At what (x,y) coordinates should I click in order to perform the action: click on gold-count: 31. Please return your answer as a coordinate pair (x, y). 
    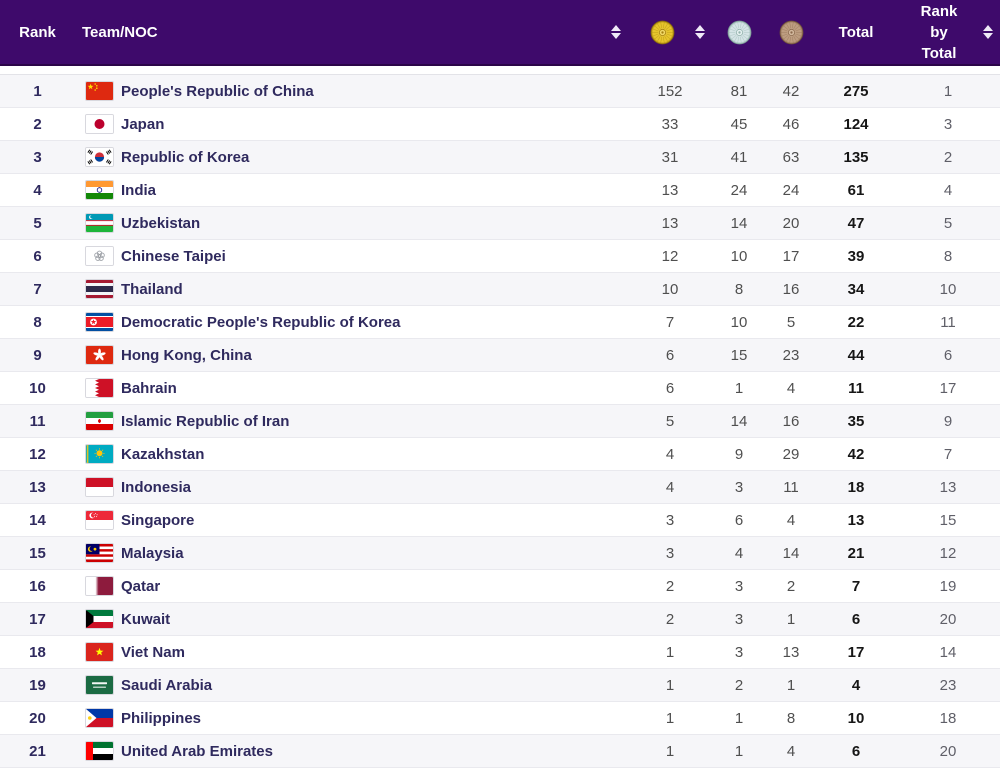
    Looking at the image, I should click on (670, 157).